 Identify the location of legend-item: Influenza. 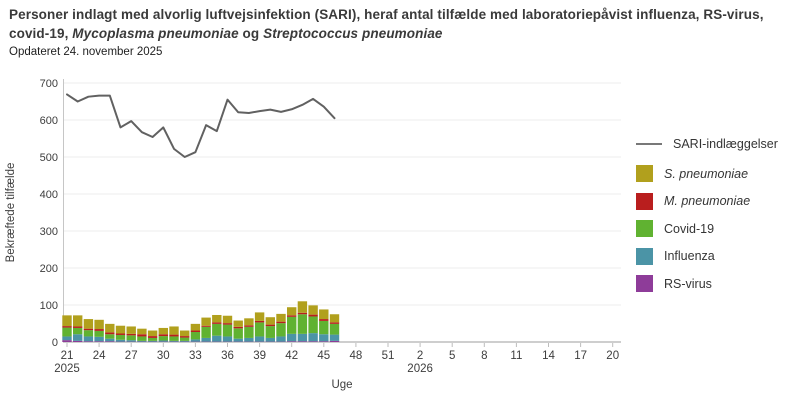
(717, 256).